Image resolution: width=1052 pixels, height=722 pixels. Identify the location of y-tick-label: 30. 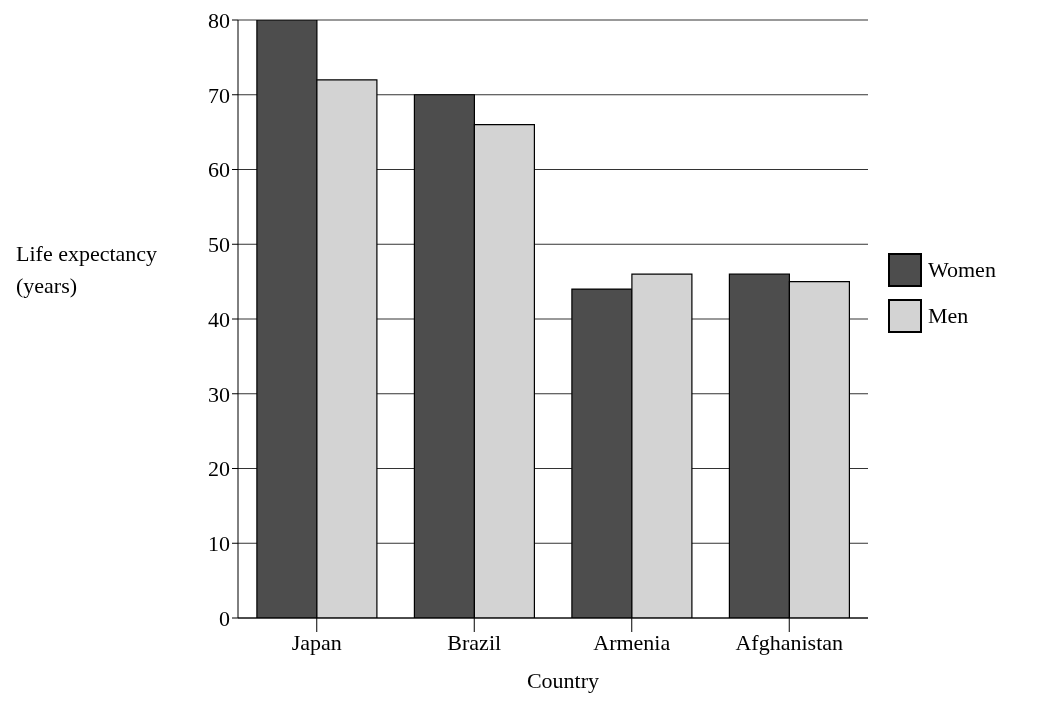
(219, 394).